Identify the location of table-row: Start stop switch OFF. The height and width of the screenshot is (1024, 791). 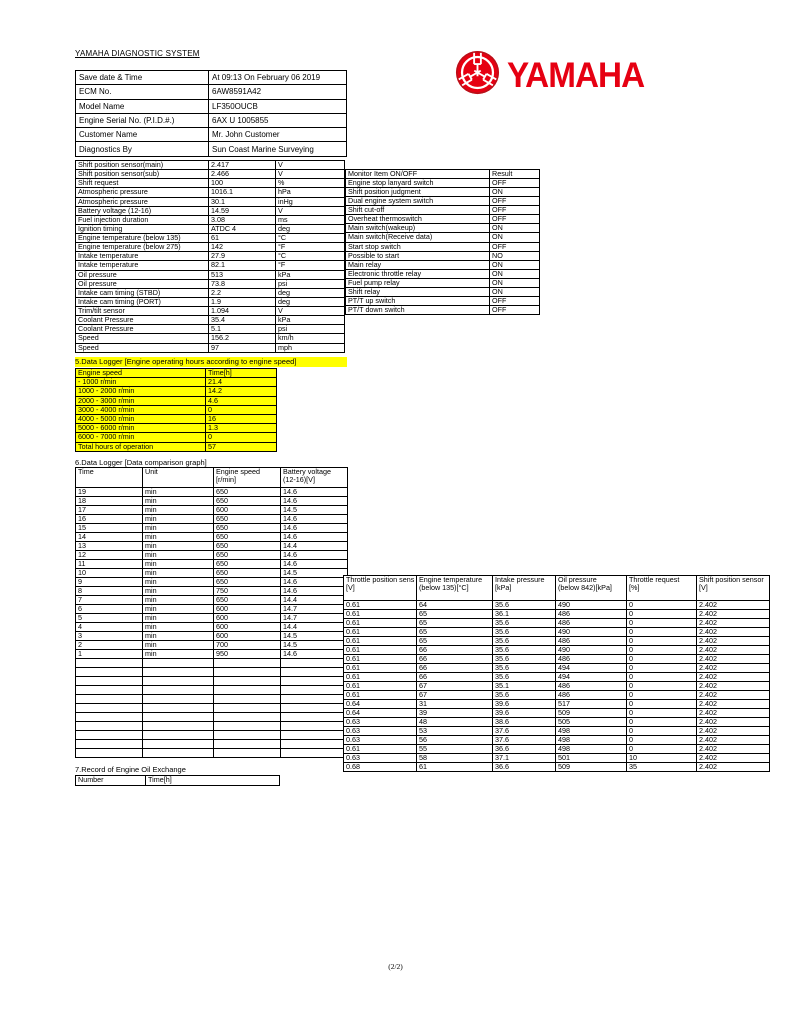
(442, 246).